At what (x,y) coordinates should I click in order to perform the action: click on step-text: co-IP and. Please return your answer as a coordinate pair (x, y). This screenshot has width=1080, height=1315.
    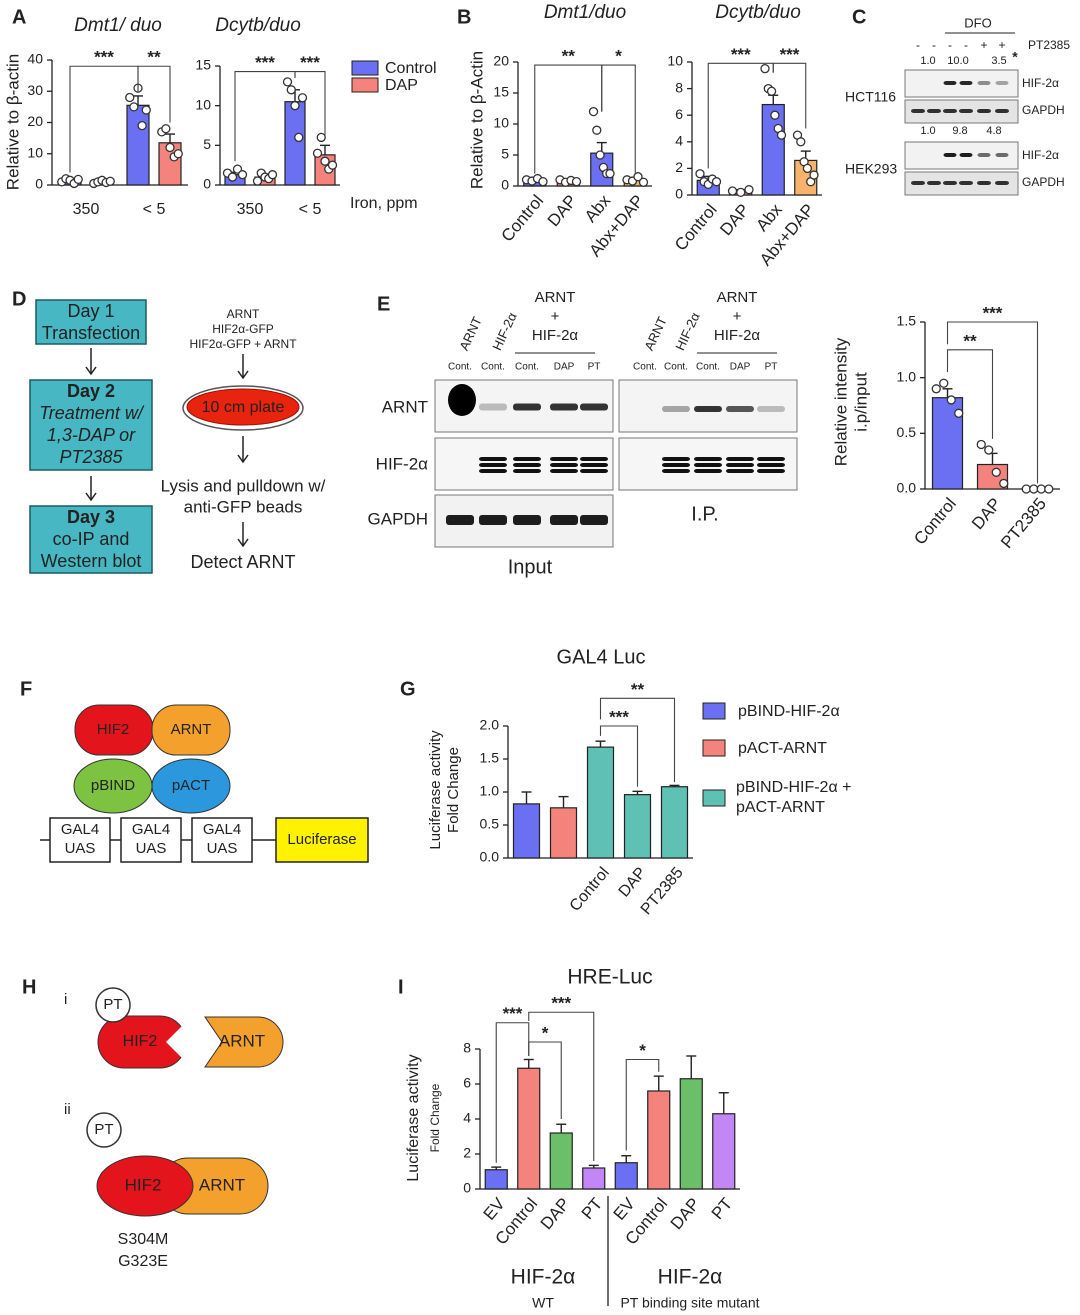
    Looking at the image, I should click on (91, 539).